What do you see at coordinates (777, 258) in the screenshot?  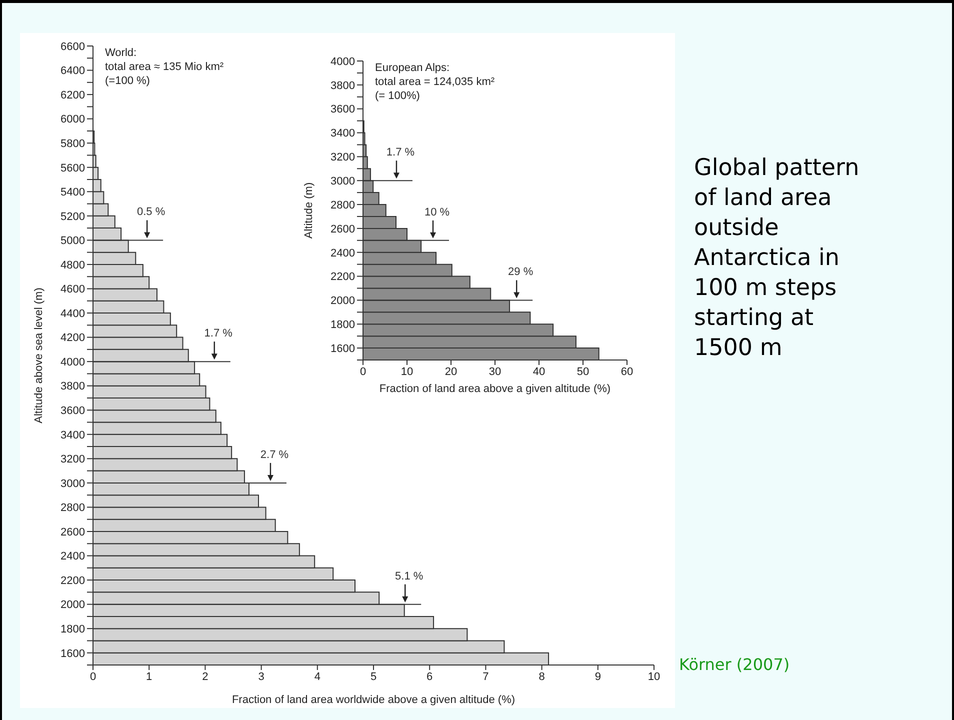 I see `text: Global pattern of land area outside Antarctica in 100 m steps starting at 1500 m` at bounding box center [777, 258].